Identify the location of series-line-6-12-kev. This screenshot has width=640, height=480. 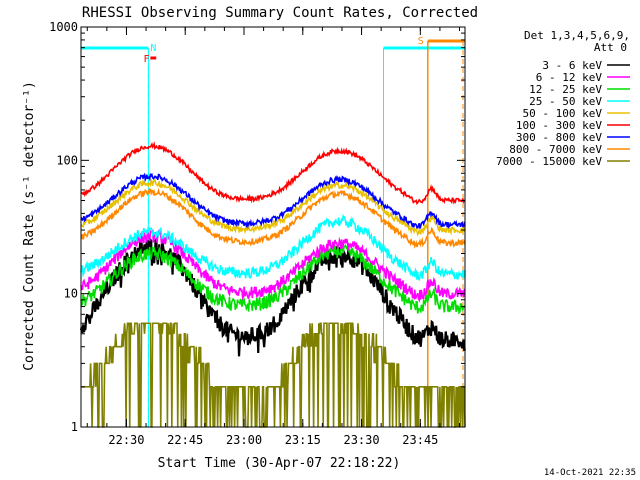
(273, 266).